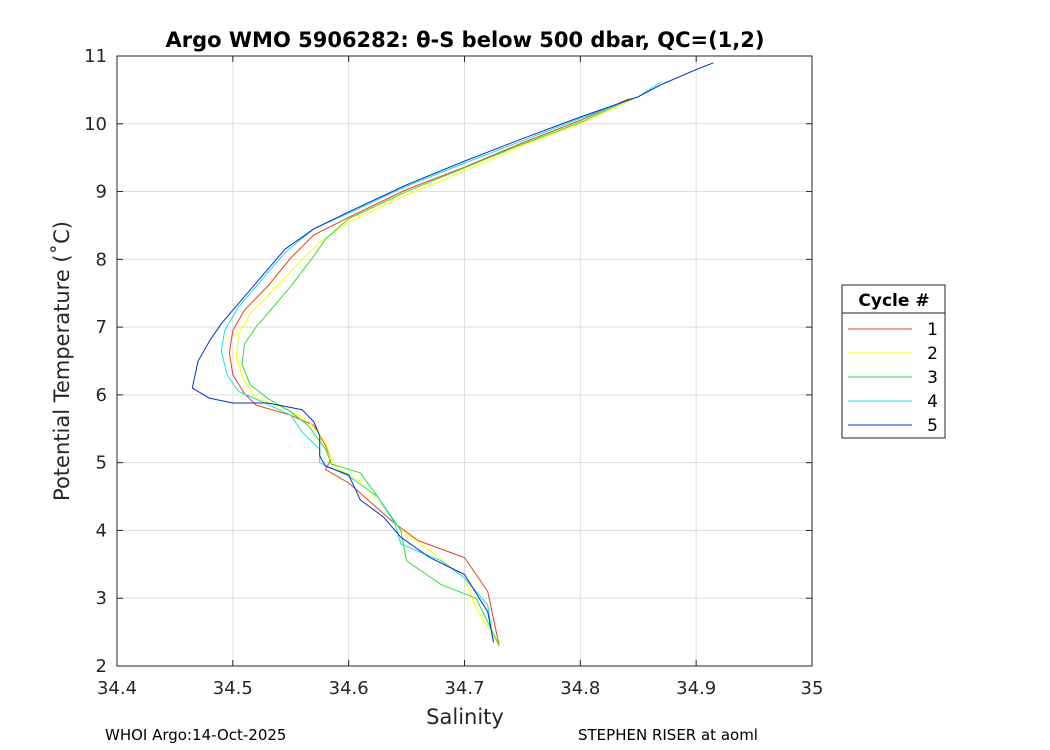 The height and width of the screenshot is (750, 1050). What do you see at coordinates (101, 463) in the screenshot?
I see `y-tick-label: 5` at bounding box center [101, 463].